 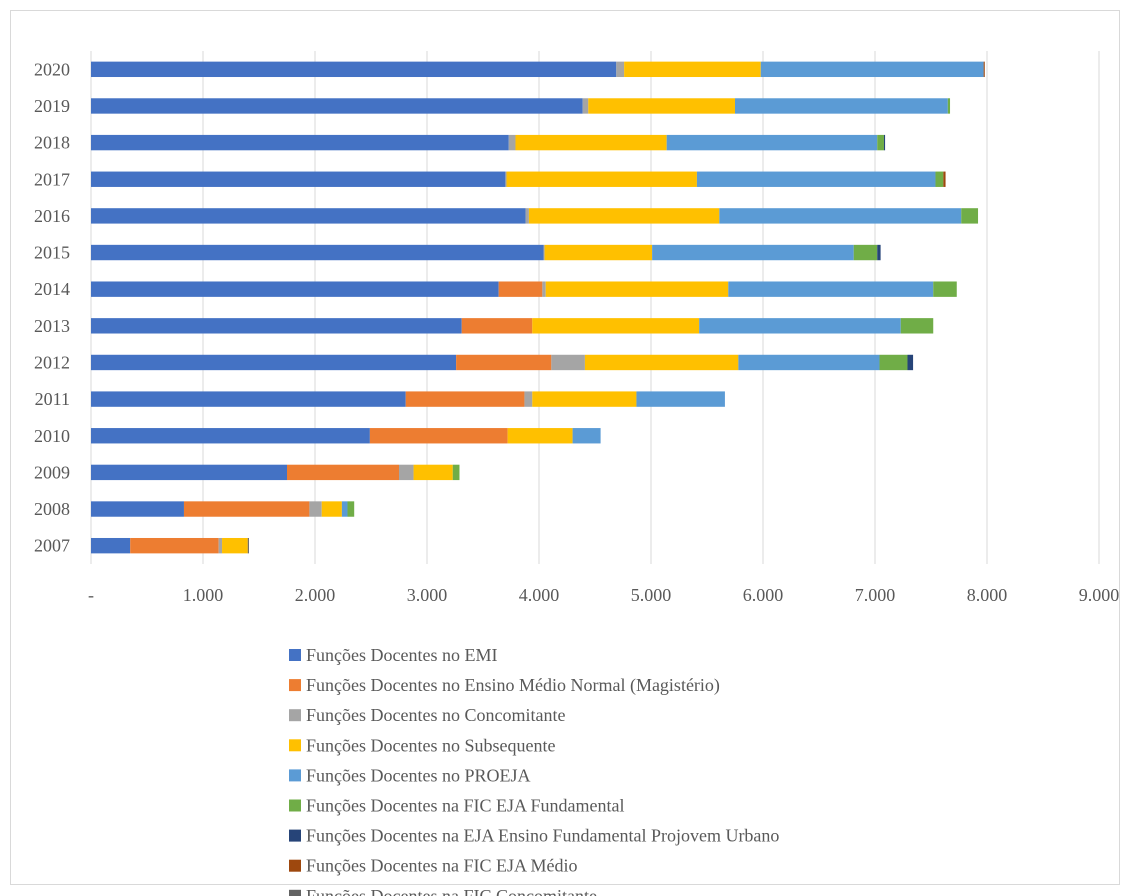 I want to click on y-tick-label: 2007, so click(x=52, y=546).